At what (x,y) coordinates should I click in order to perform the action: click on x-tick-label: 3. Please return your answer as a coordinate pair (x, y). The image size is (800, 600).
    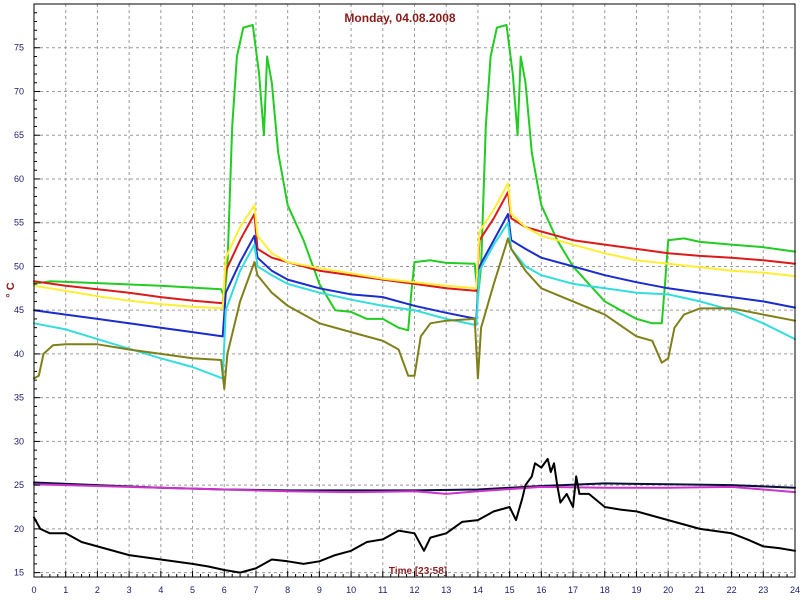
    Looking at the image, I should click on (129, 590).